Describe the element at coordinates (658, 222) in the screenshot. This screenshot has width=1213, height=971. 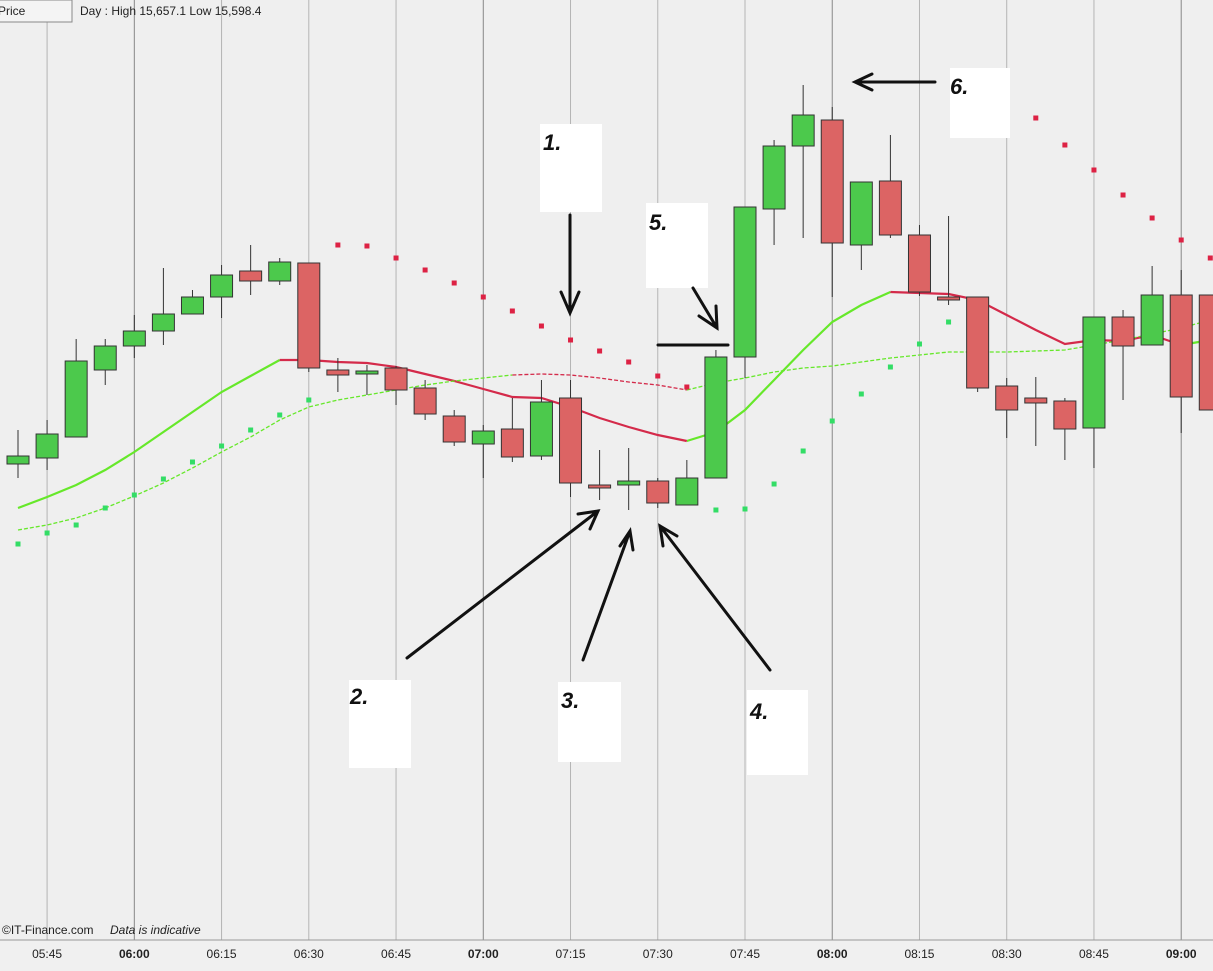
I see `annotation-label: 5.` at that location.